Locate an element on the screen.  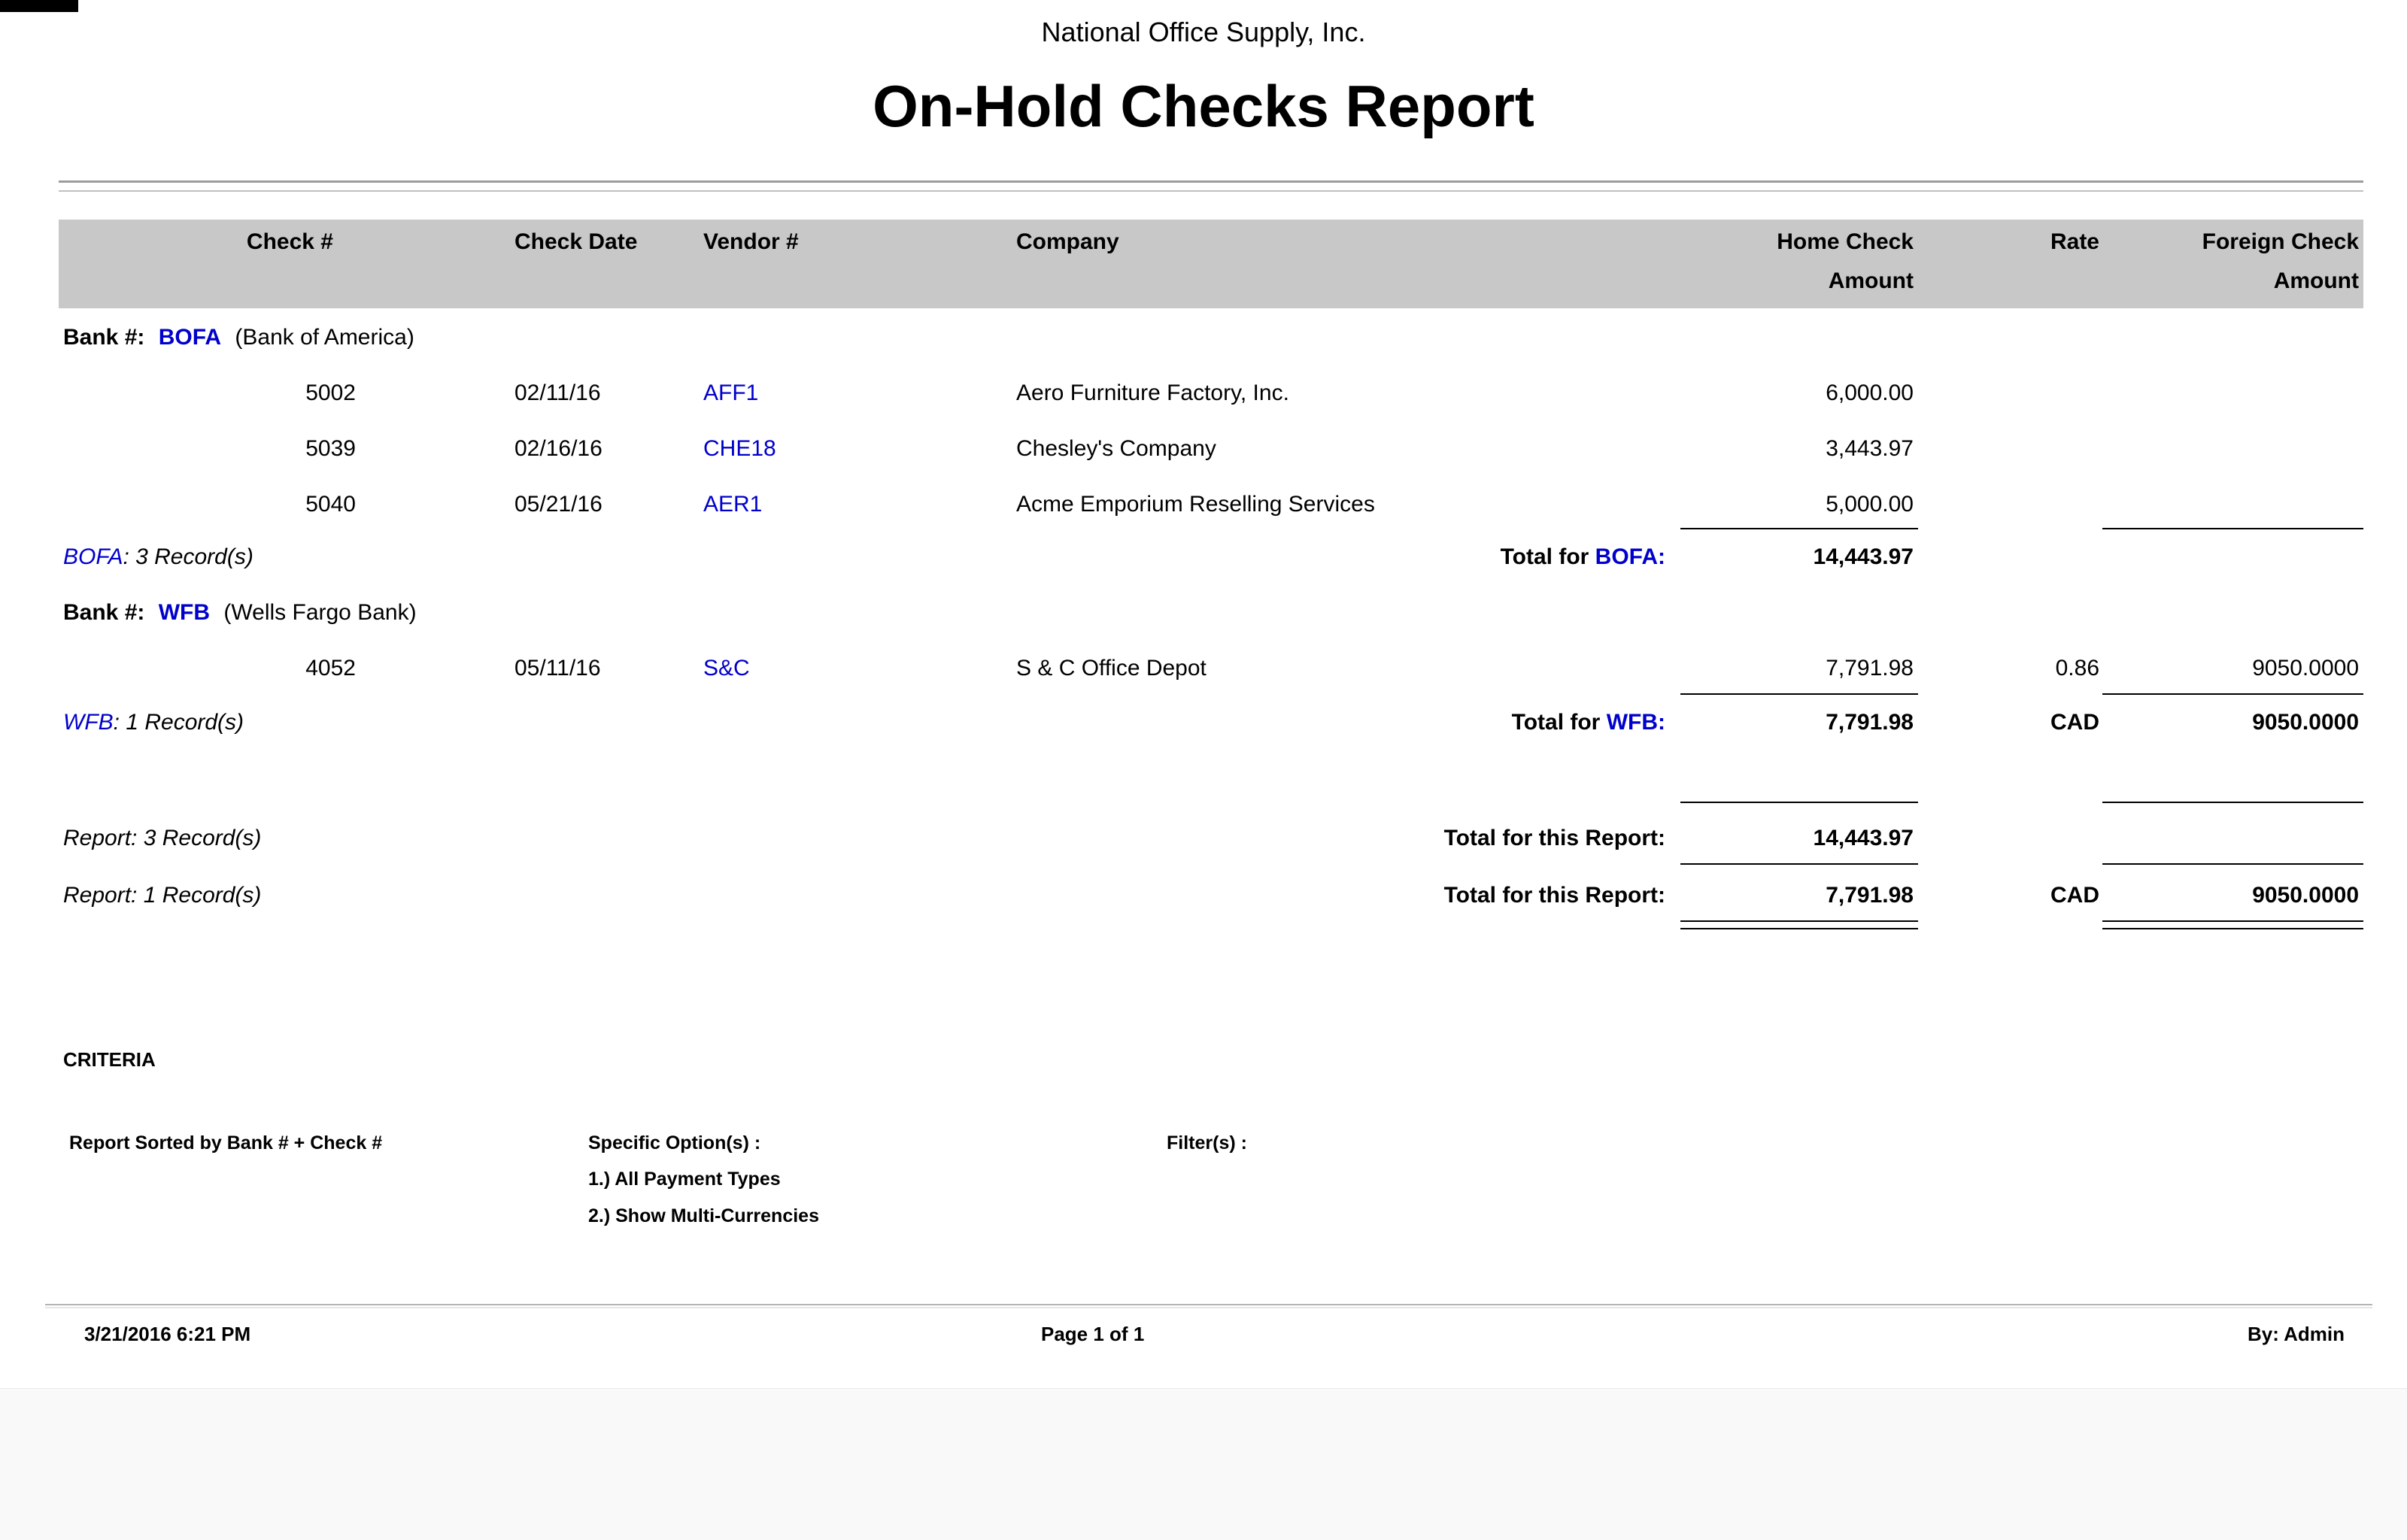
column-header-company: Company is located at coordinates (1067, 242).